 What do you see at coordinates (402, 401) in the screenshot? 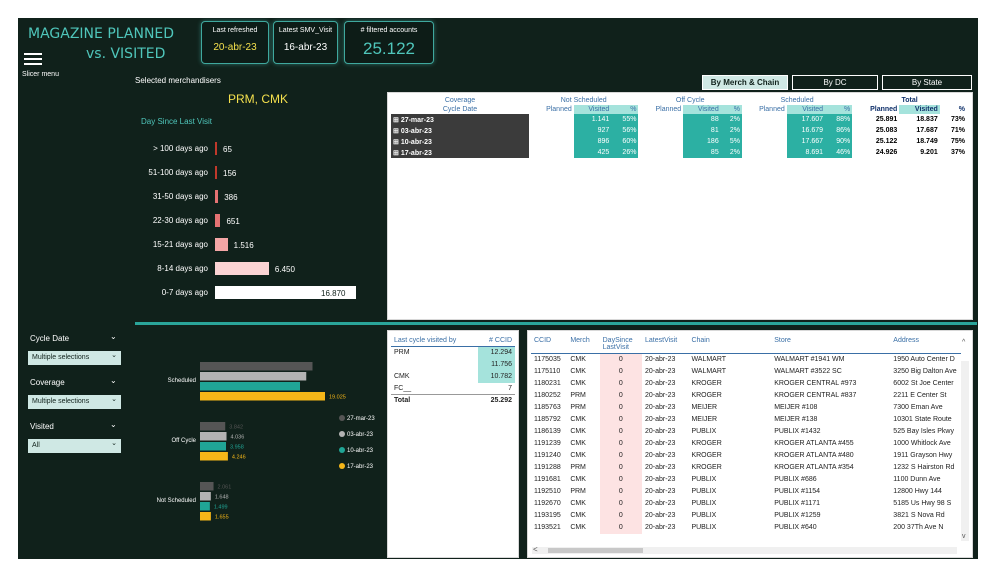
I see `total-label: Total` at bounding box center [402, 401].